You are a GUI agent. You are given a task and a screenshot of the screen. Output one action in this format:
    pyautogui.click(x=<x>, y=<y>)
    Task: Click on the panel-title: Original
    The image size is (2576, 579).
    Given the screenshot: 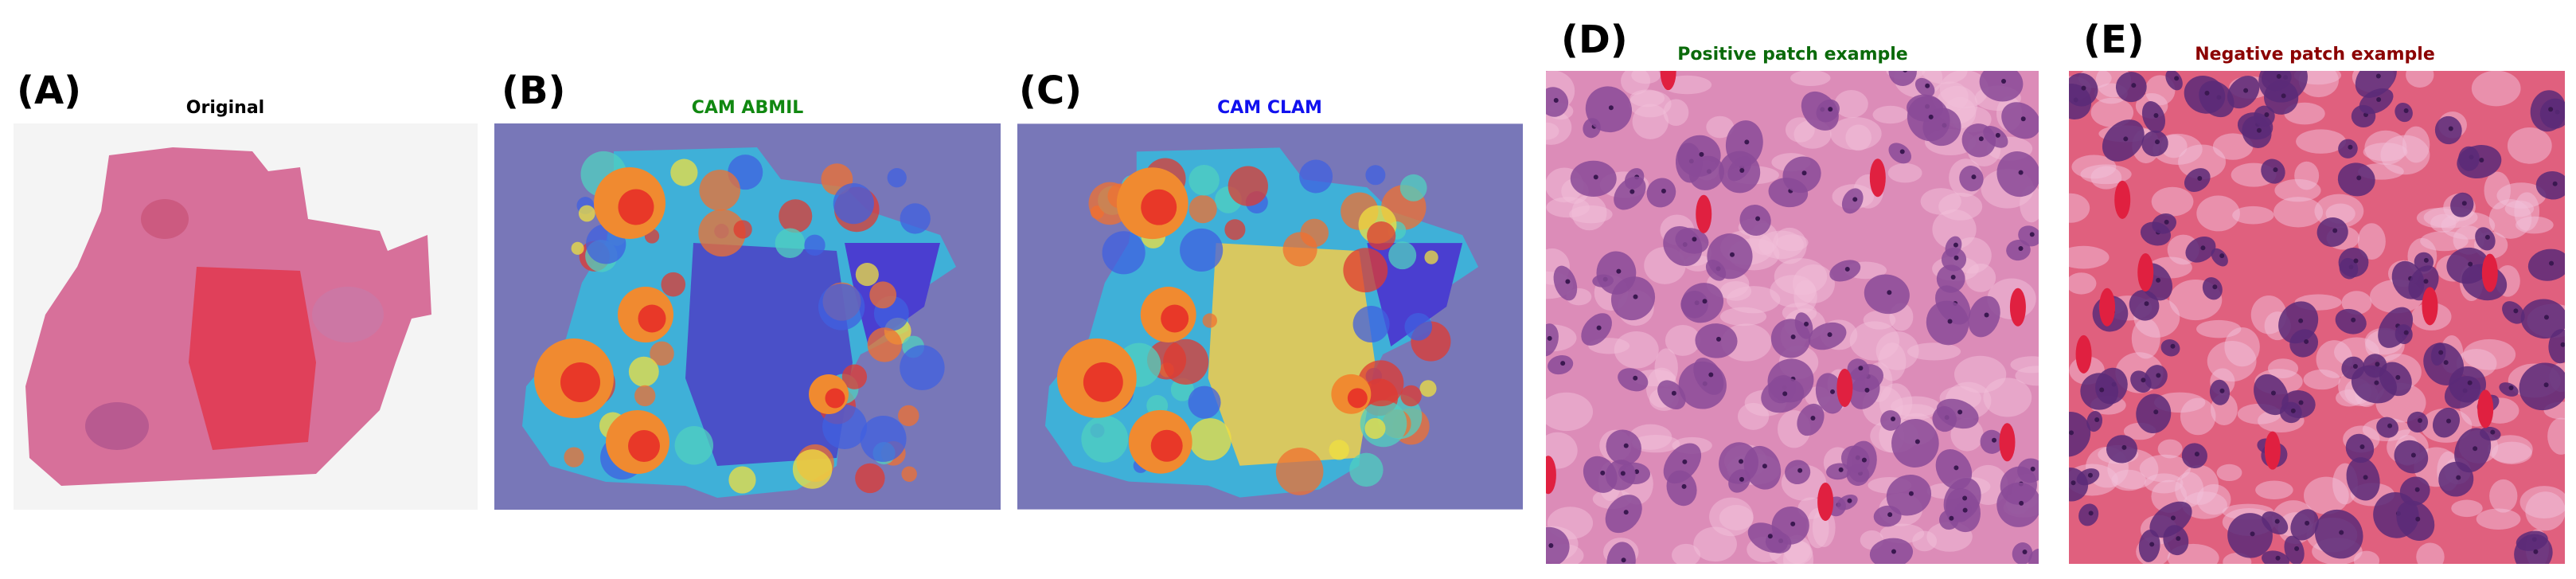 What is the action you would take?
    pyautogui.click(x=225, y=108)
    